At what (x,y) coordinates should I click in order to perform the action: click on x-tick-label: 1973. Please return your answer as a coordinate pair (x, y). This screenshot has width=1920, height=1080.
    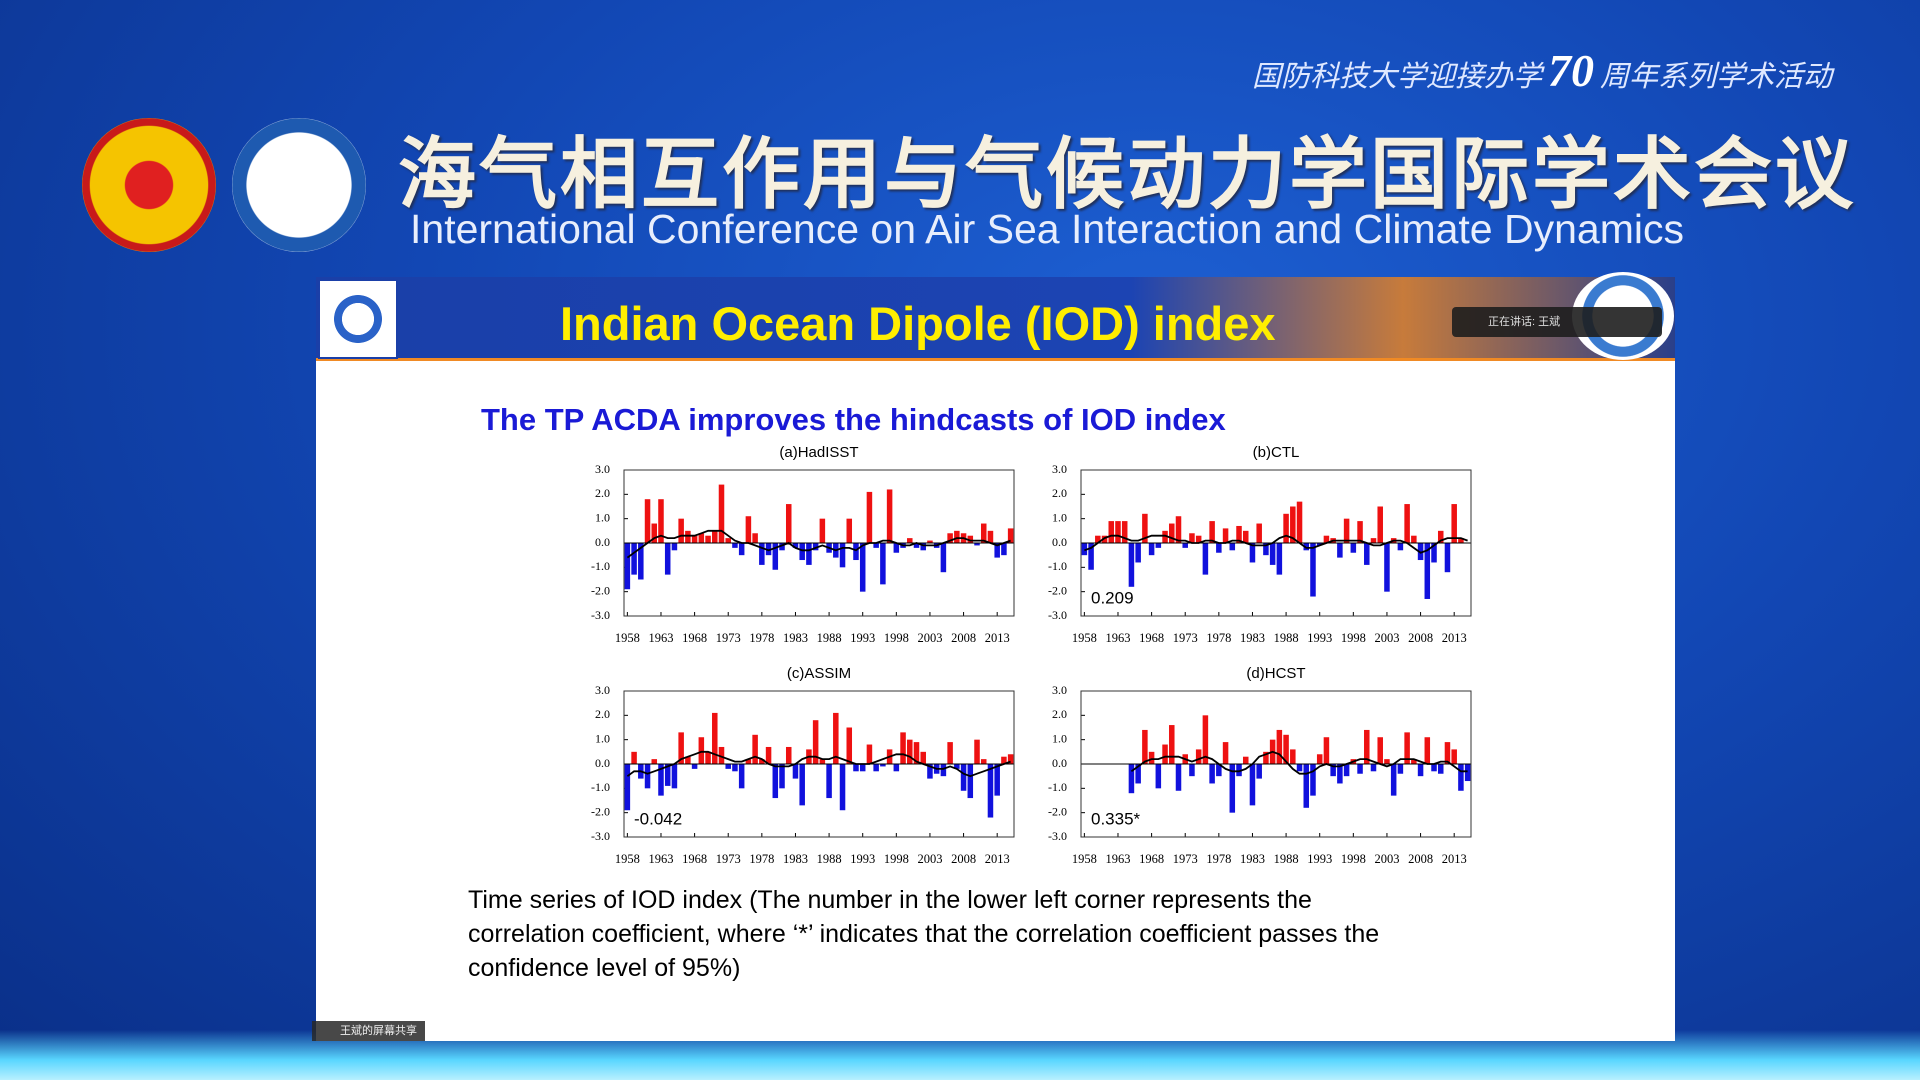
    Looking at the image, I should click on (728, 859).